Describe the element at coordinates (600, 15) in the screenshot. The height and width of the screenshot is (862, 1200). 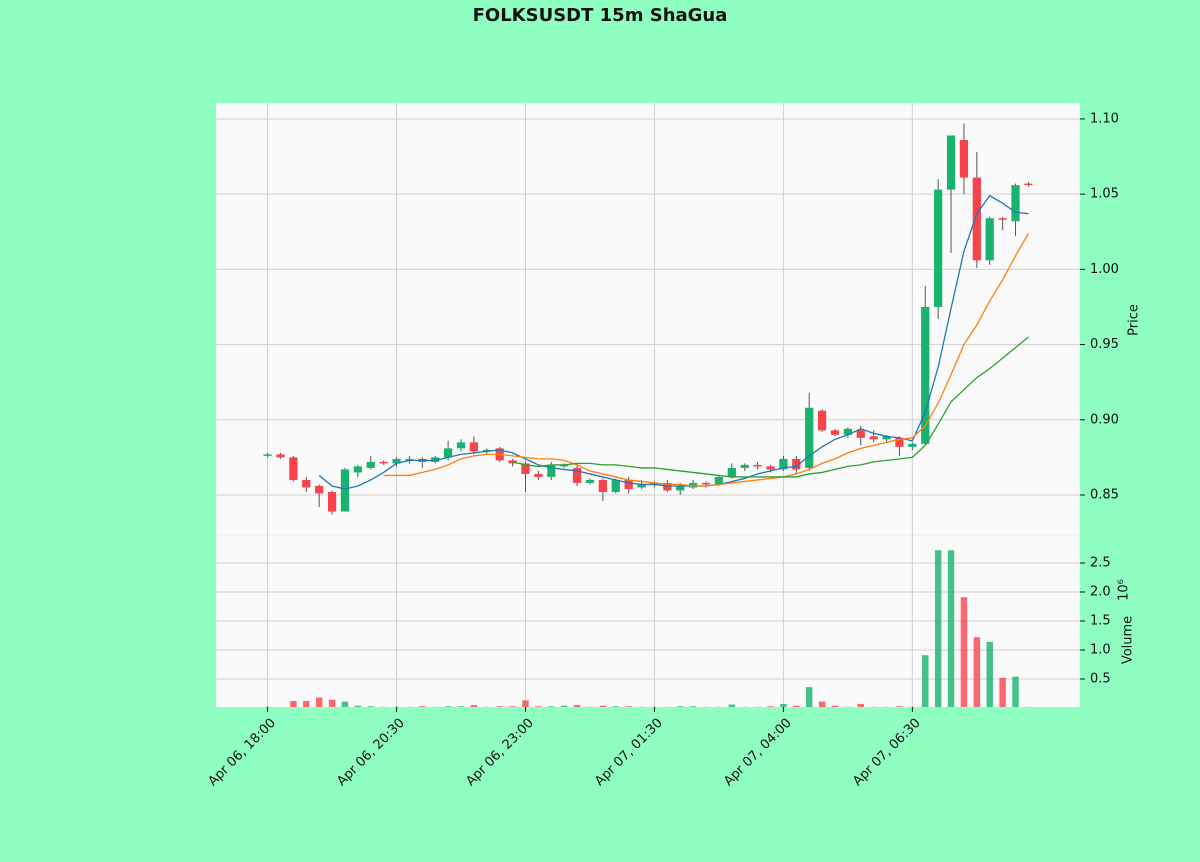
I see `chart-title: FOLKSUSDT 15m ShaGua` at that location.